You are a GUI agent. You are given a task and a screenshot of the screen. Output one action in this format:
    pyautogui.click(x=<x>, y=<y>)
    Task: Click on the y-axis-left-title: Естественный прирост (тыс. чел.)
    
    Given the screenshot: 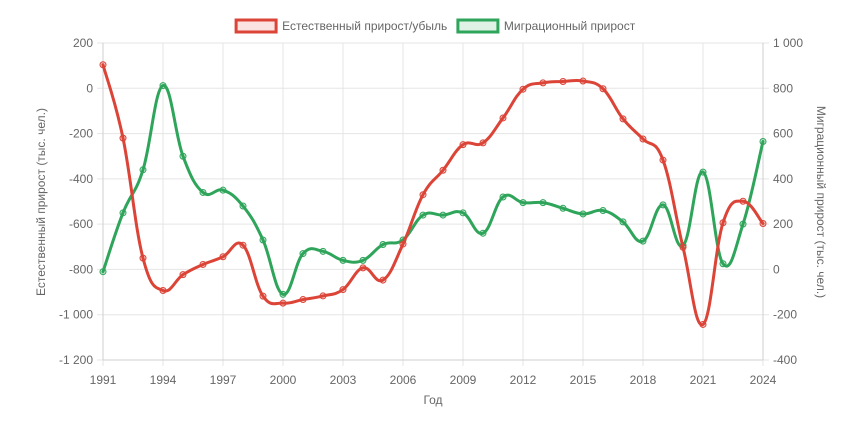 What is the action you would take?
    pyautogui.click(x=41, y=202)
    